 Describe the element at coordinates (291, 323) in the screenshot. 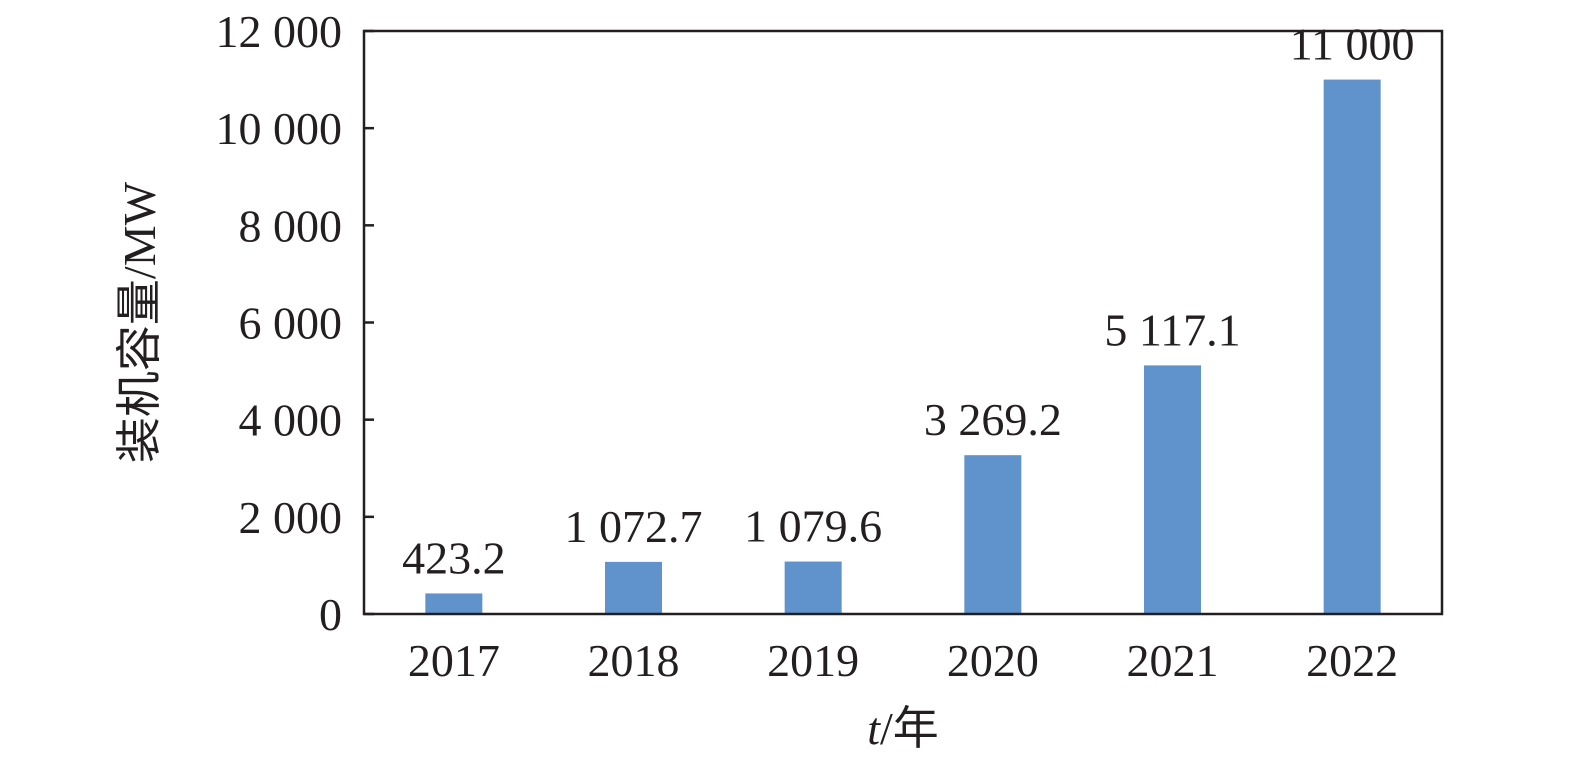

I see `y-tick-label: 6 000` at that location.